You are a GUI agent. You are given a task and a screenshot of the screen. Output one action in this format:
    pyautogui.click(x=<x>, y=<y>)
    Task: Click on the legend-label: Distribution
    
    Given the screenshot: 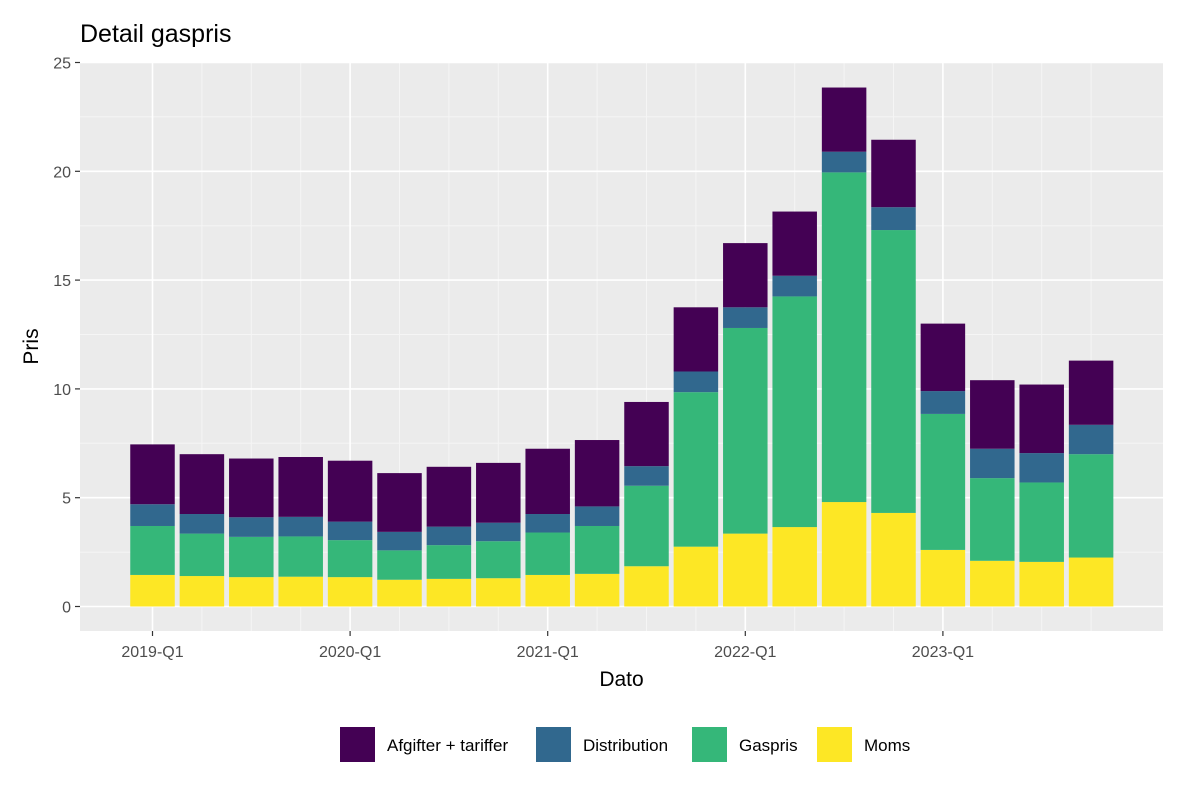 What is the action you would take?
    pyautogui.click(x=625, y=745)
    